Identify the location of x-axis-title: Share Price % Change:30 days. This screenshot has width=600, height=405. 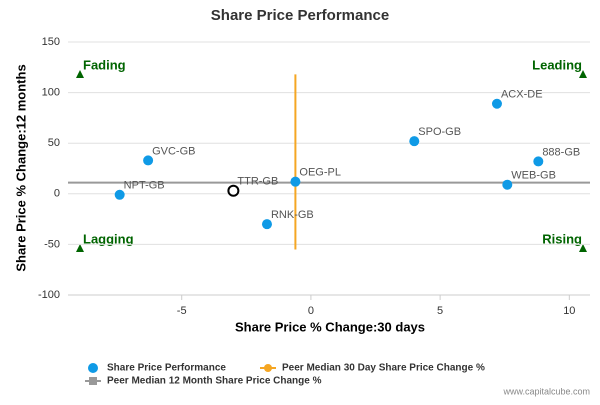
(330, 326).